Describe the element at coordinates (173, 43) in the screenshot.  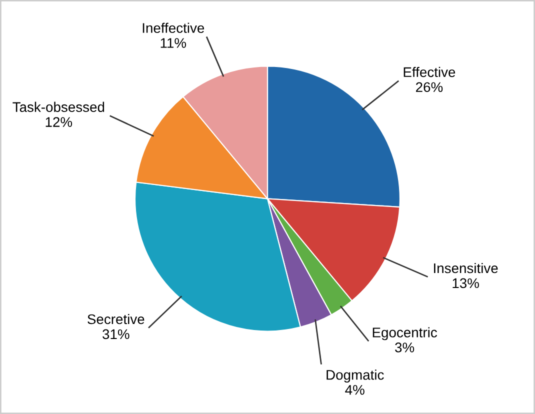
I see `data-label: 11%` at that location.